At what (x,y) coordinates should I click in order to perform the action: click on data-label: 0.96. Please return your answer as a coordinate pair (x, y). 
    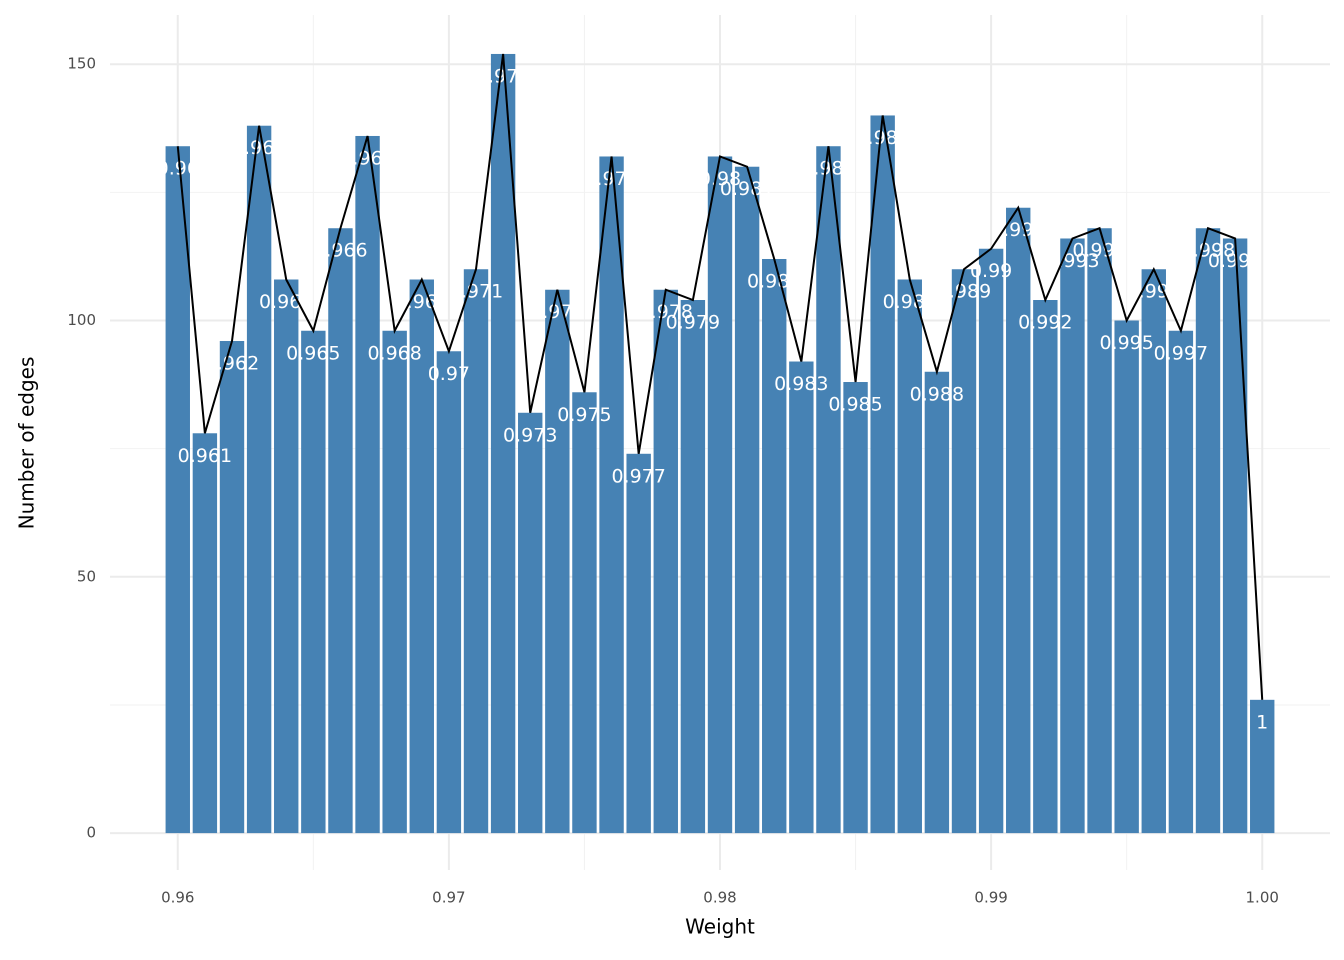
    Looking at the image, I should click on (178, 169).